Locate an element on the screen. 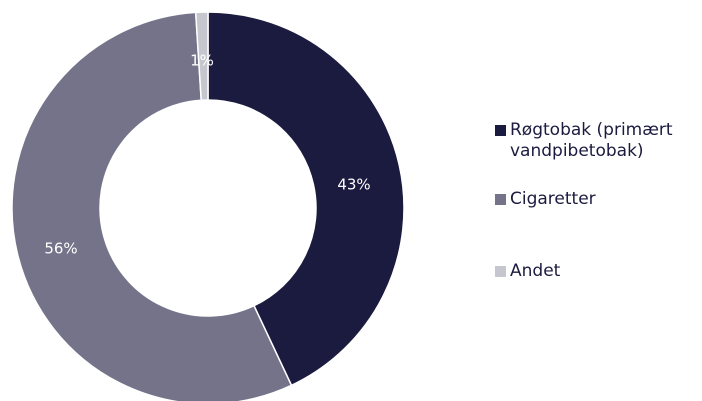 The height and width of the screenshot is (401, 702). legend-swatch-rogtobak is located at coordinates (500, 130).